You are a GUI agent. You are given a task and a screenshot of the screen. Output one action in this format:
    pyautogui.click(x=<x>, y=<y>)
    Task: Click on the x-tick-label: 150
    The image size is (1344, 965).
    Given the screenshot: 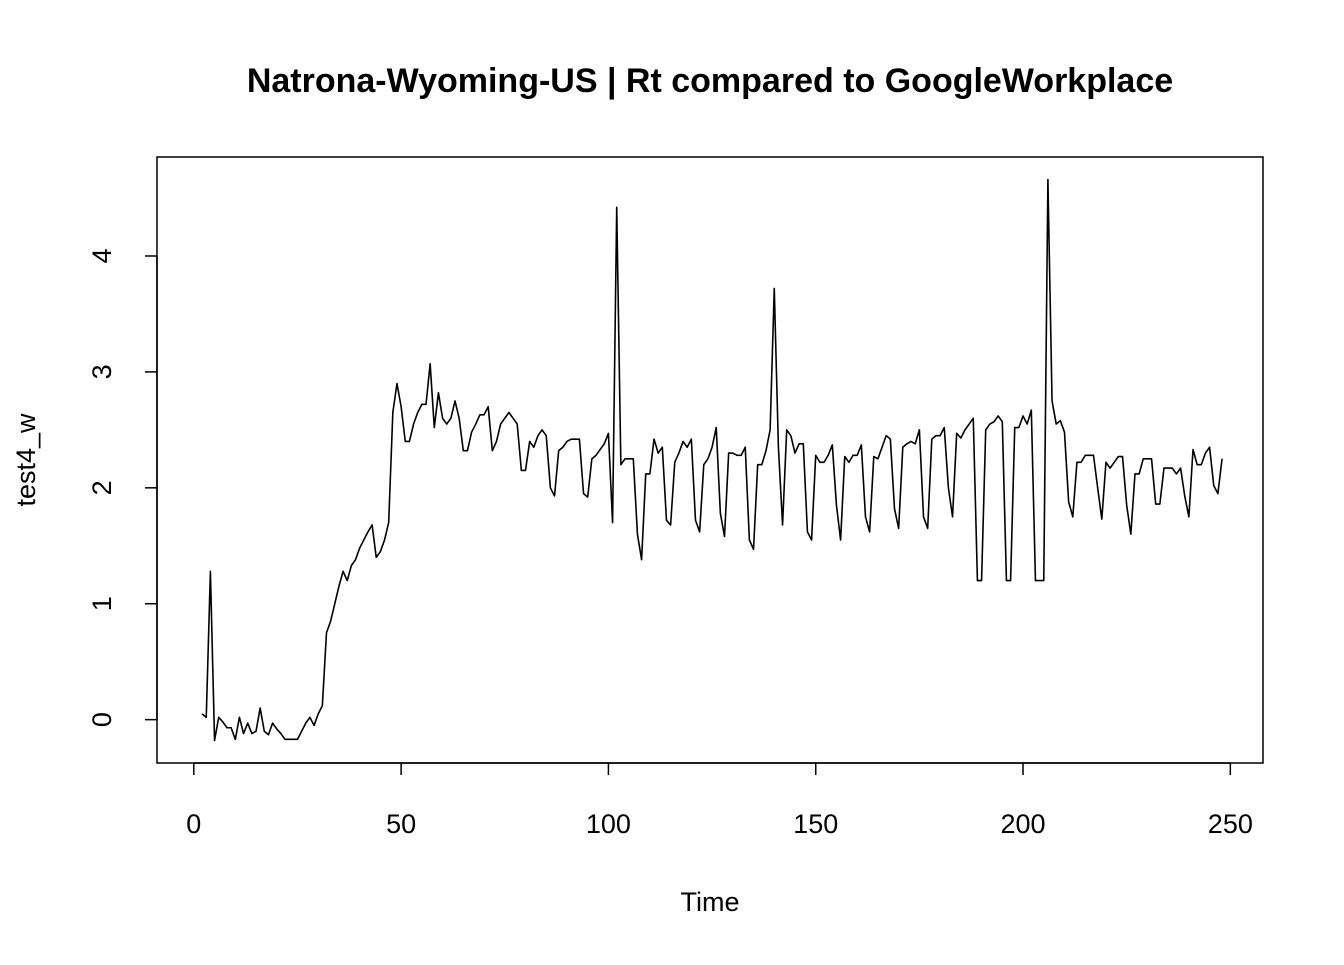 What is the action you would take?
    pyautogui.click(x=815, y=824)
    